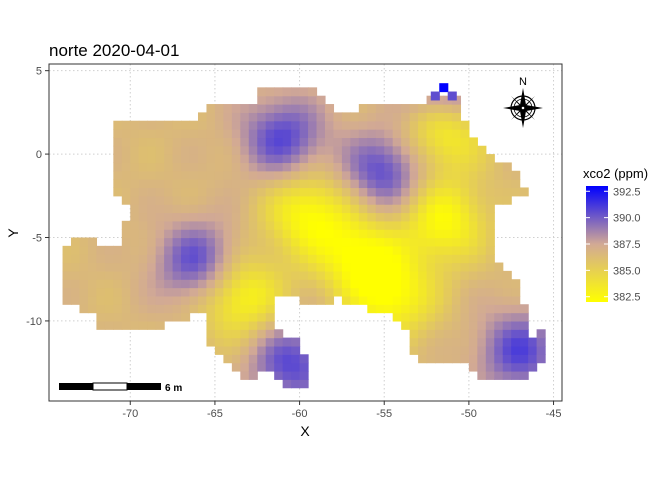  I want to click on y-axis: 5 0 -5 -10, so click(37, 197).